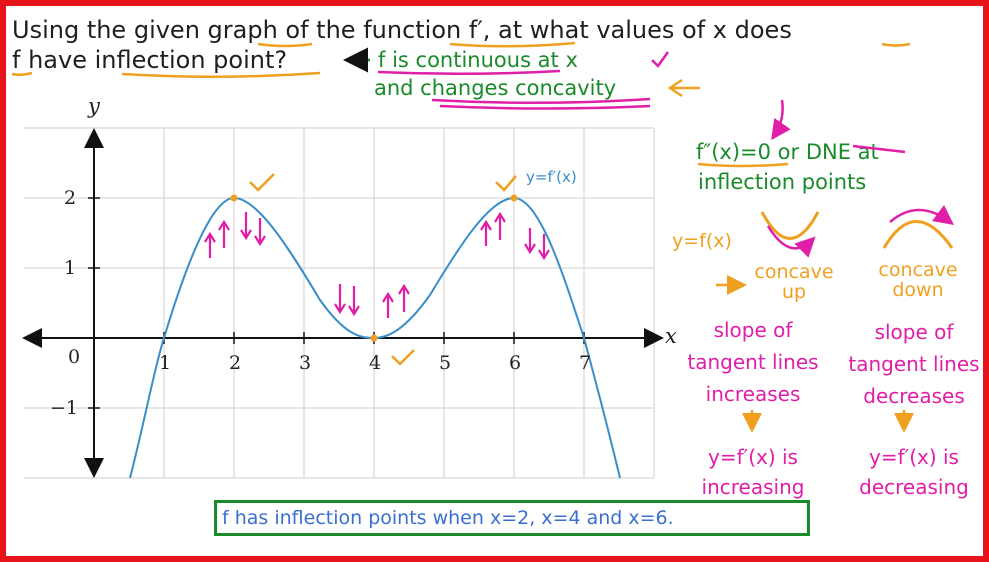 The image size is (989, 562). What do you see at coordinates (515, 363) in the screenshot?
I see `x-tick-6: 6` at bounding box center [515, 363].